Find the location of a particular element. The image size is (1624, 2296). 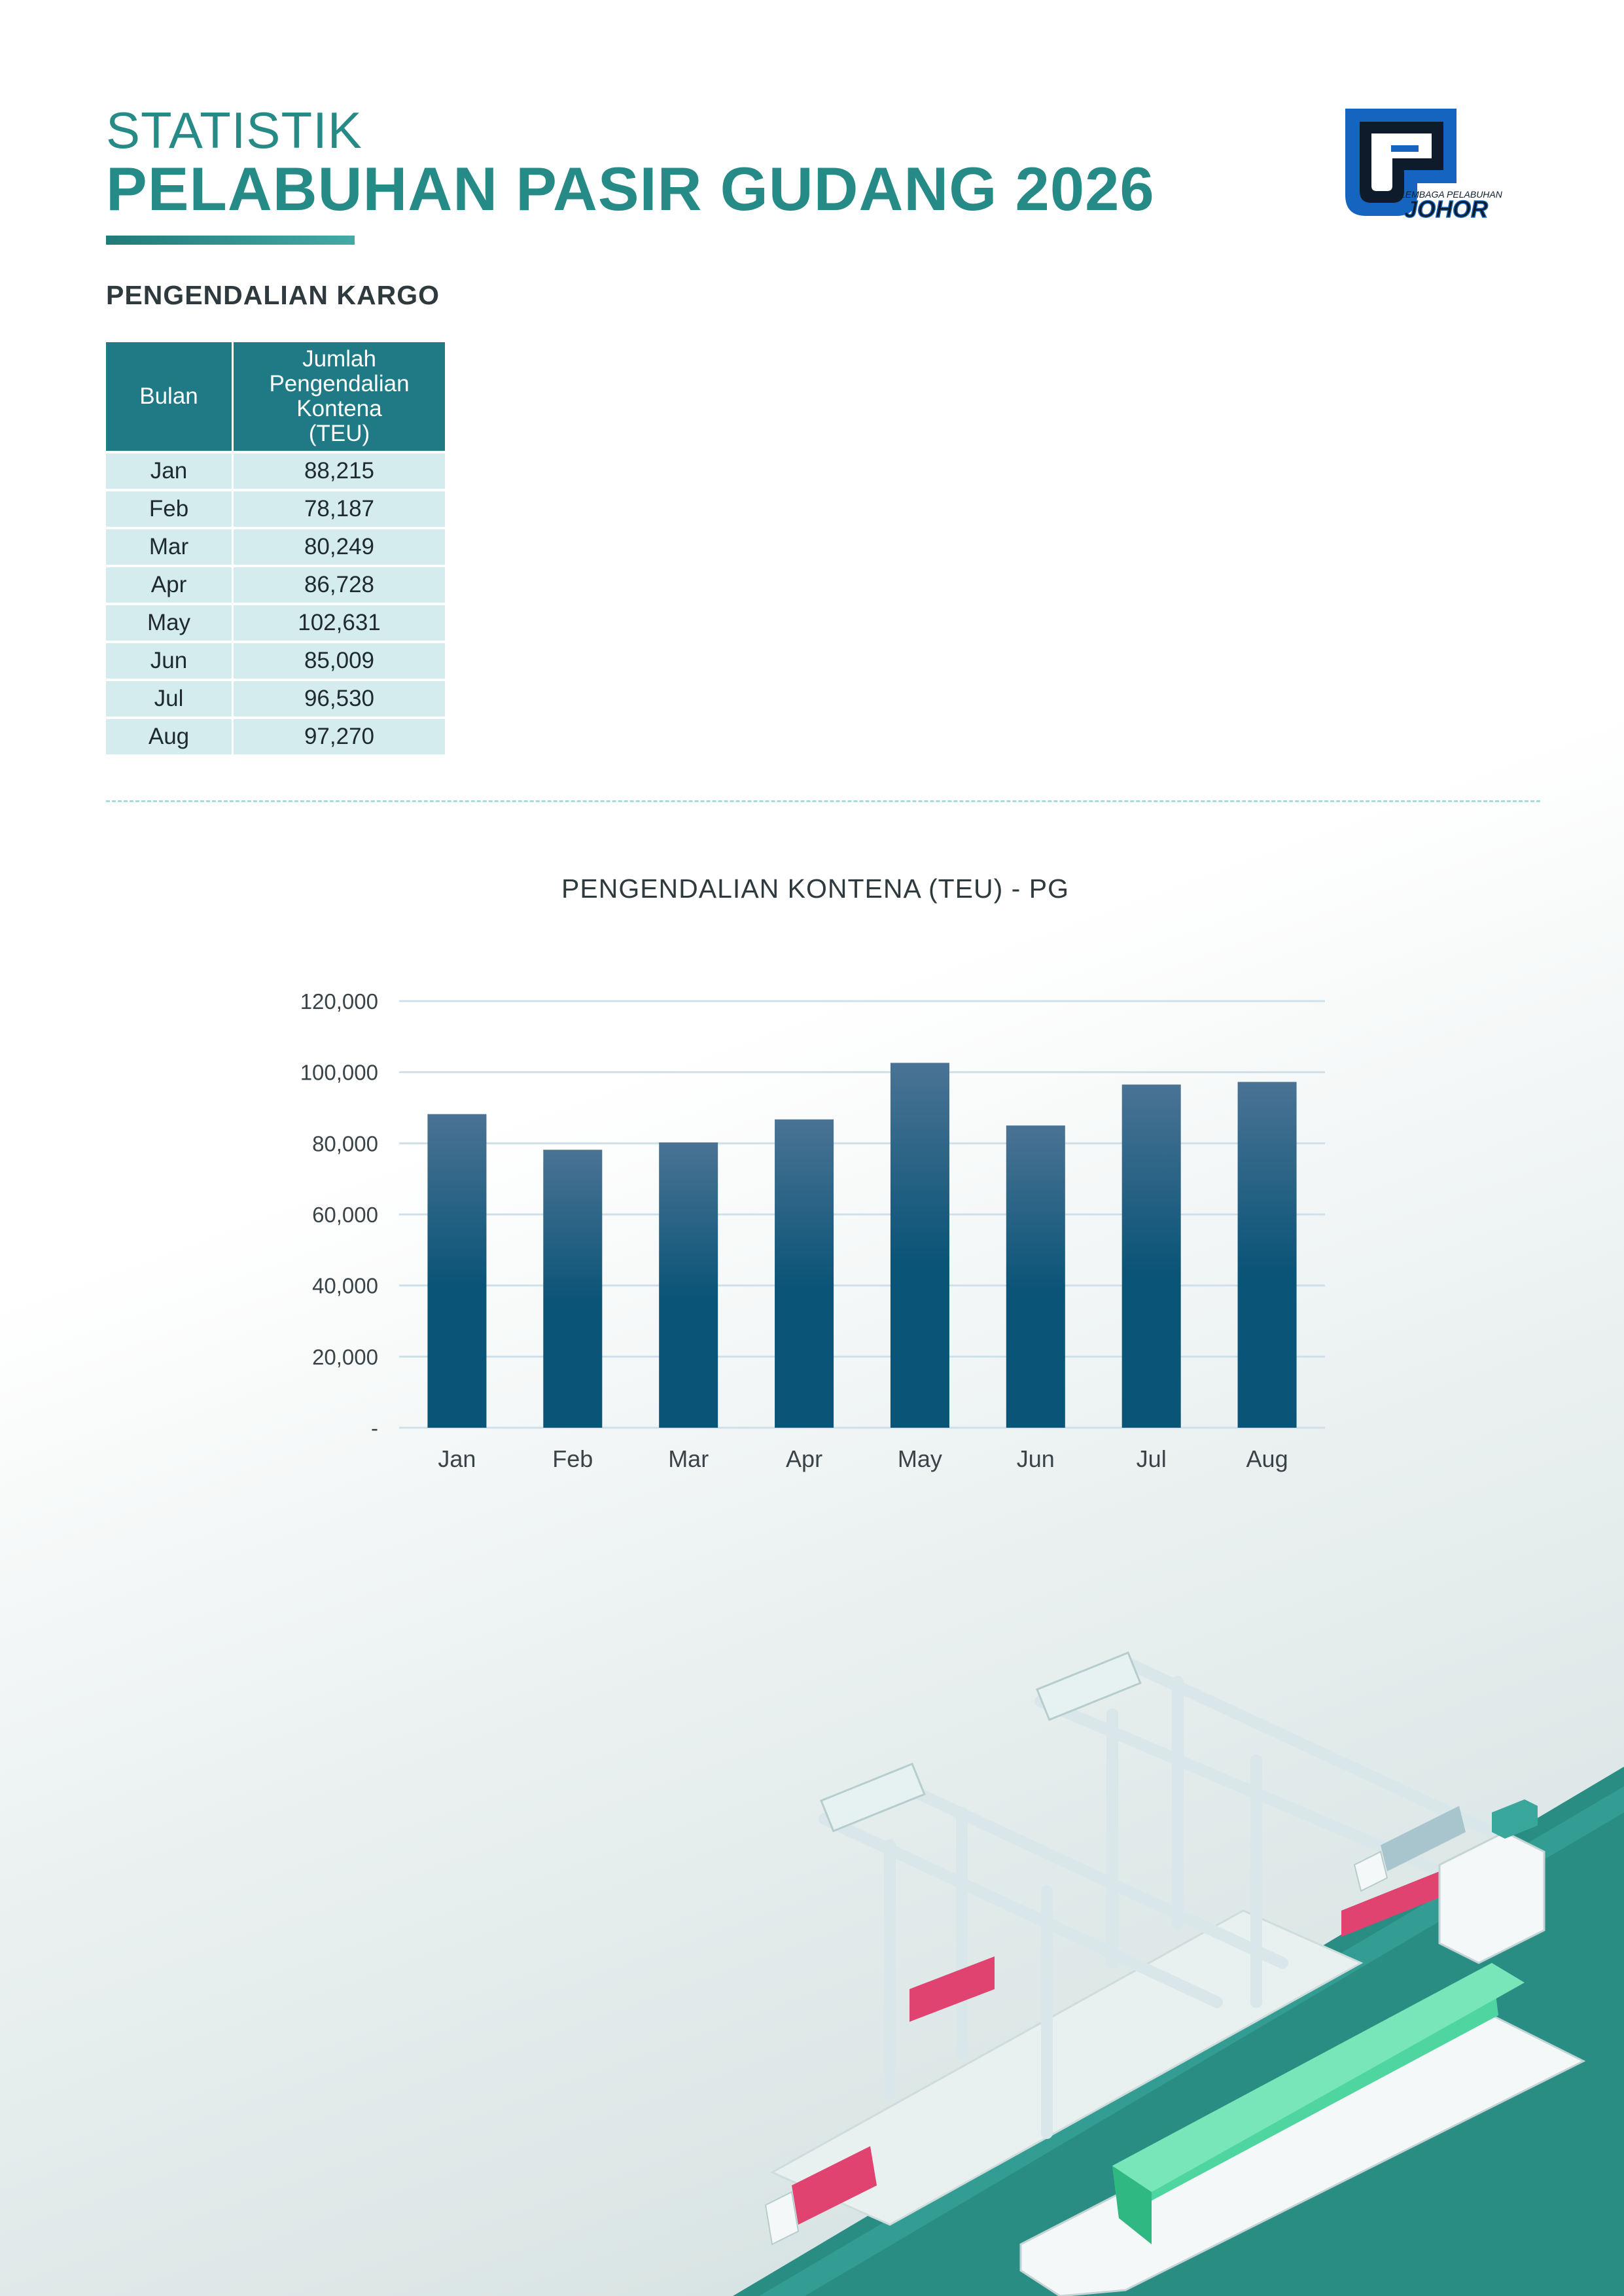

table-row: Jun 85,009 is located at coordinates (275, 660).